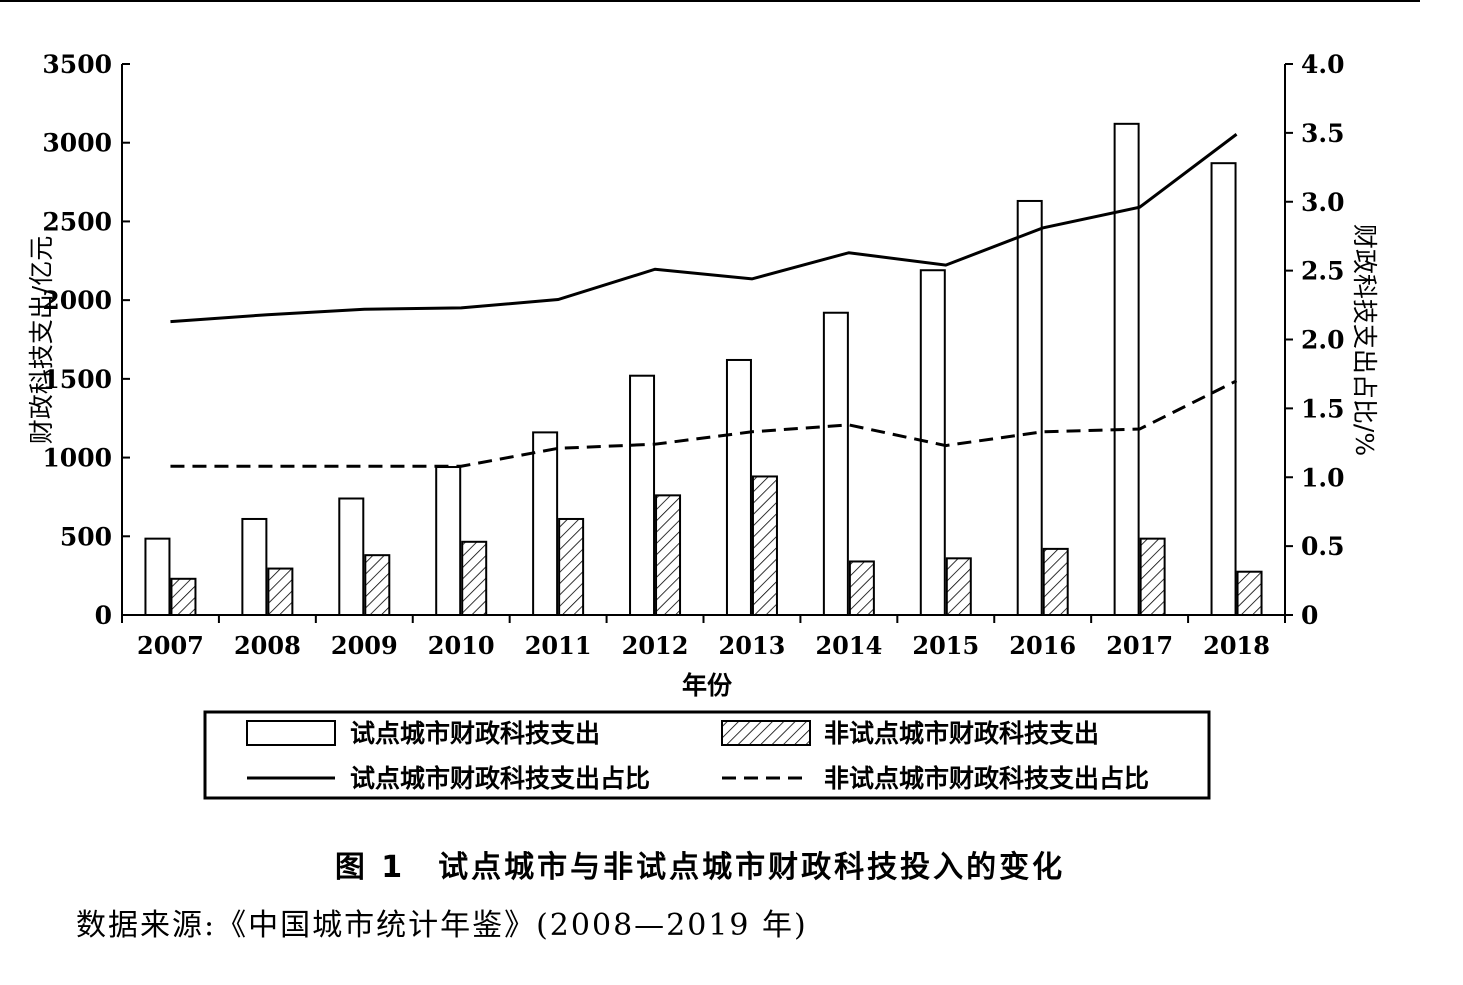  I want to click on x-tick-label: 2010, so click(461, 645).